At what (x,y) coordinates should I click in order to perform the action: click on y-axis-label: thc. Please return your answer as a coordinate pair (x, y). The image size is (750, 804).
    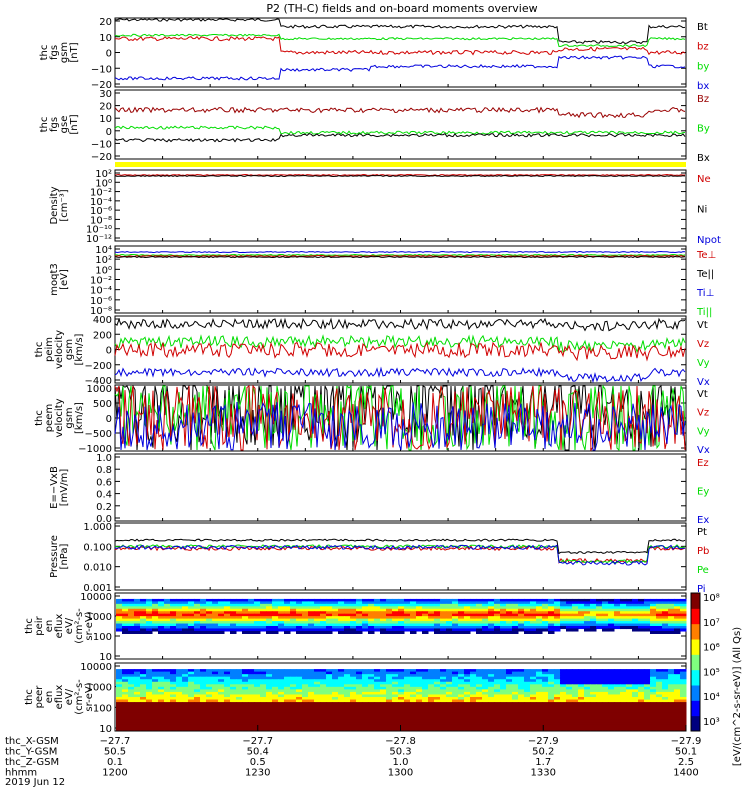
    Looking at the image, I should click on (29, 697).